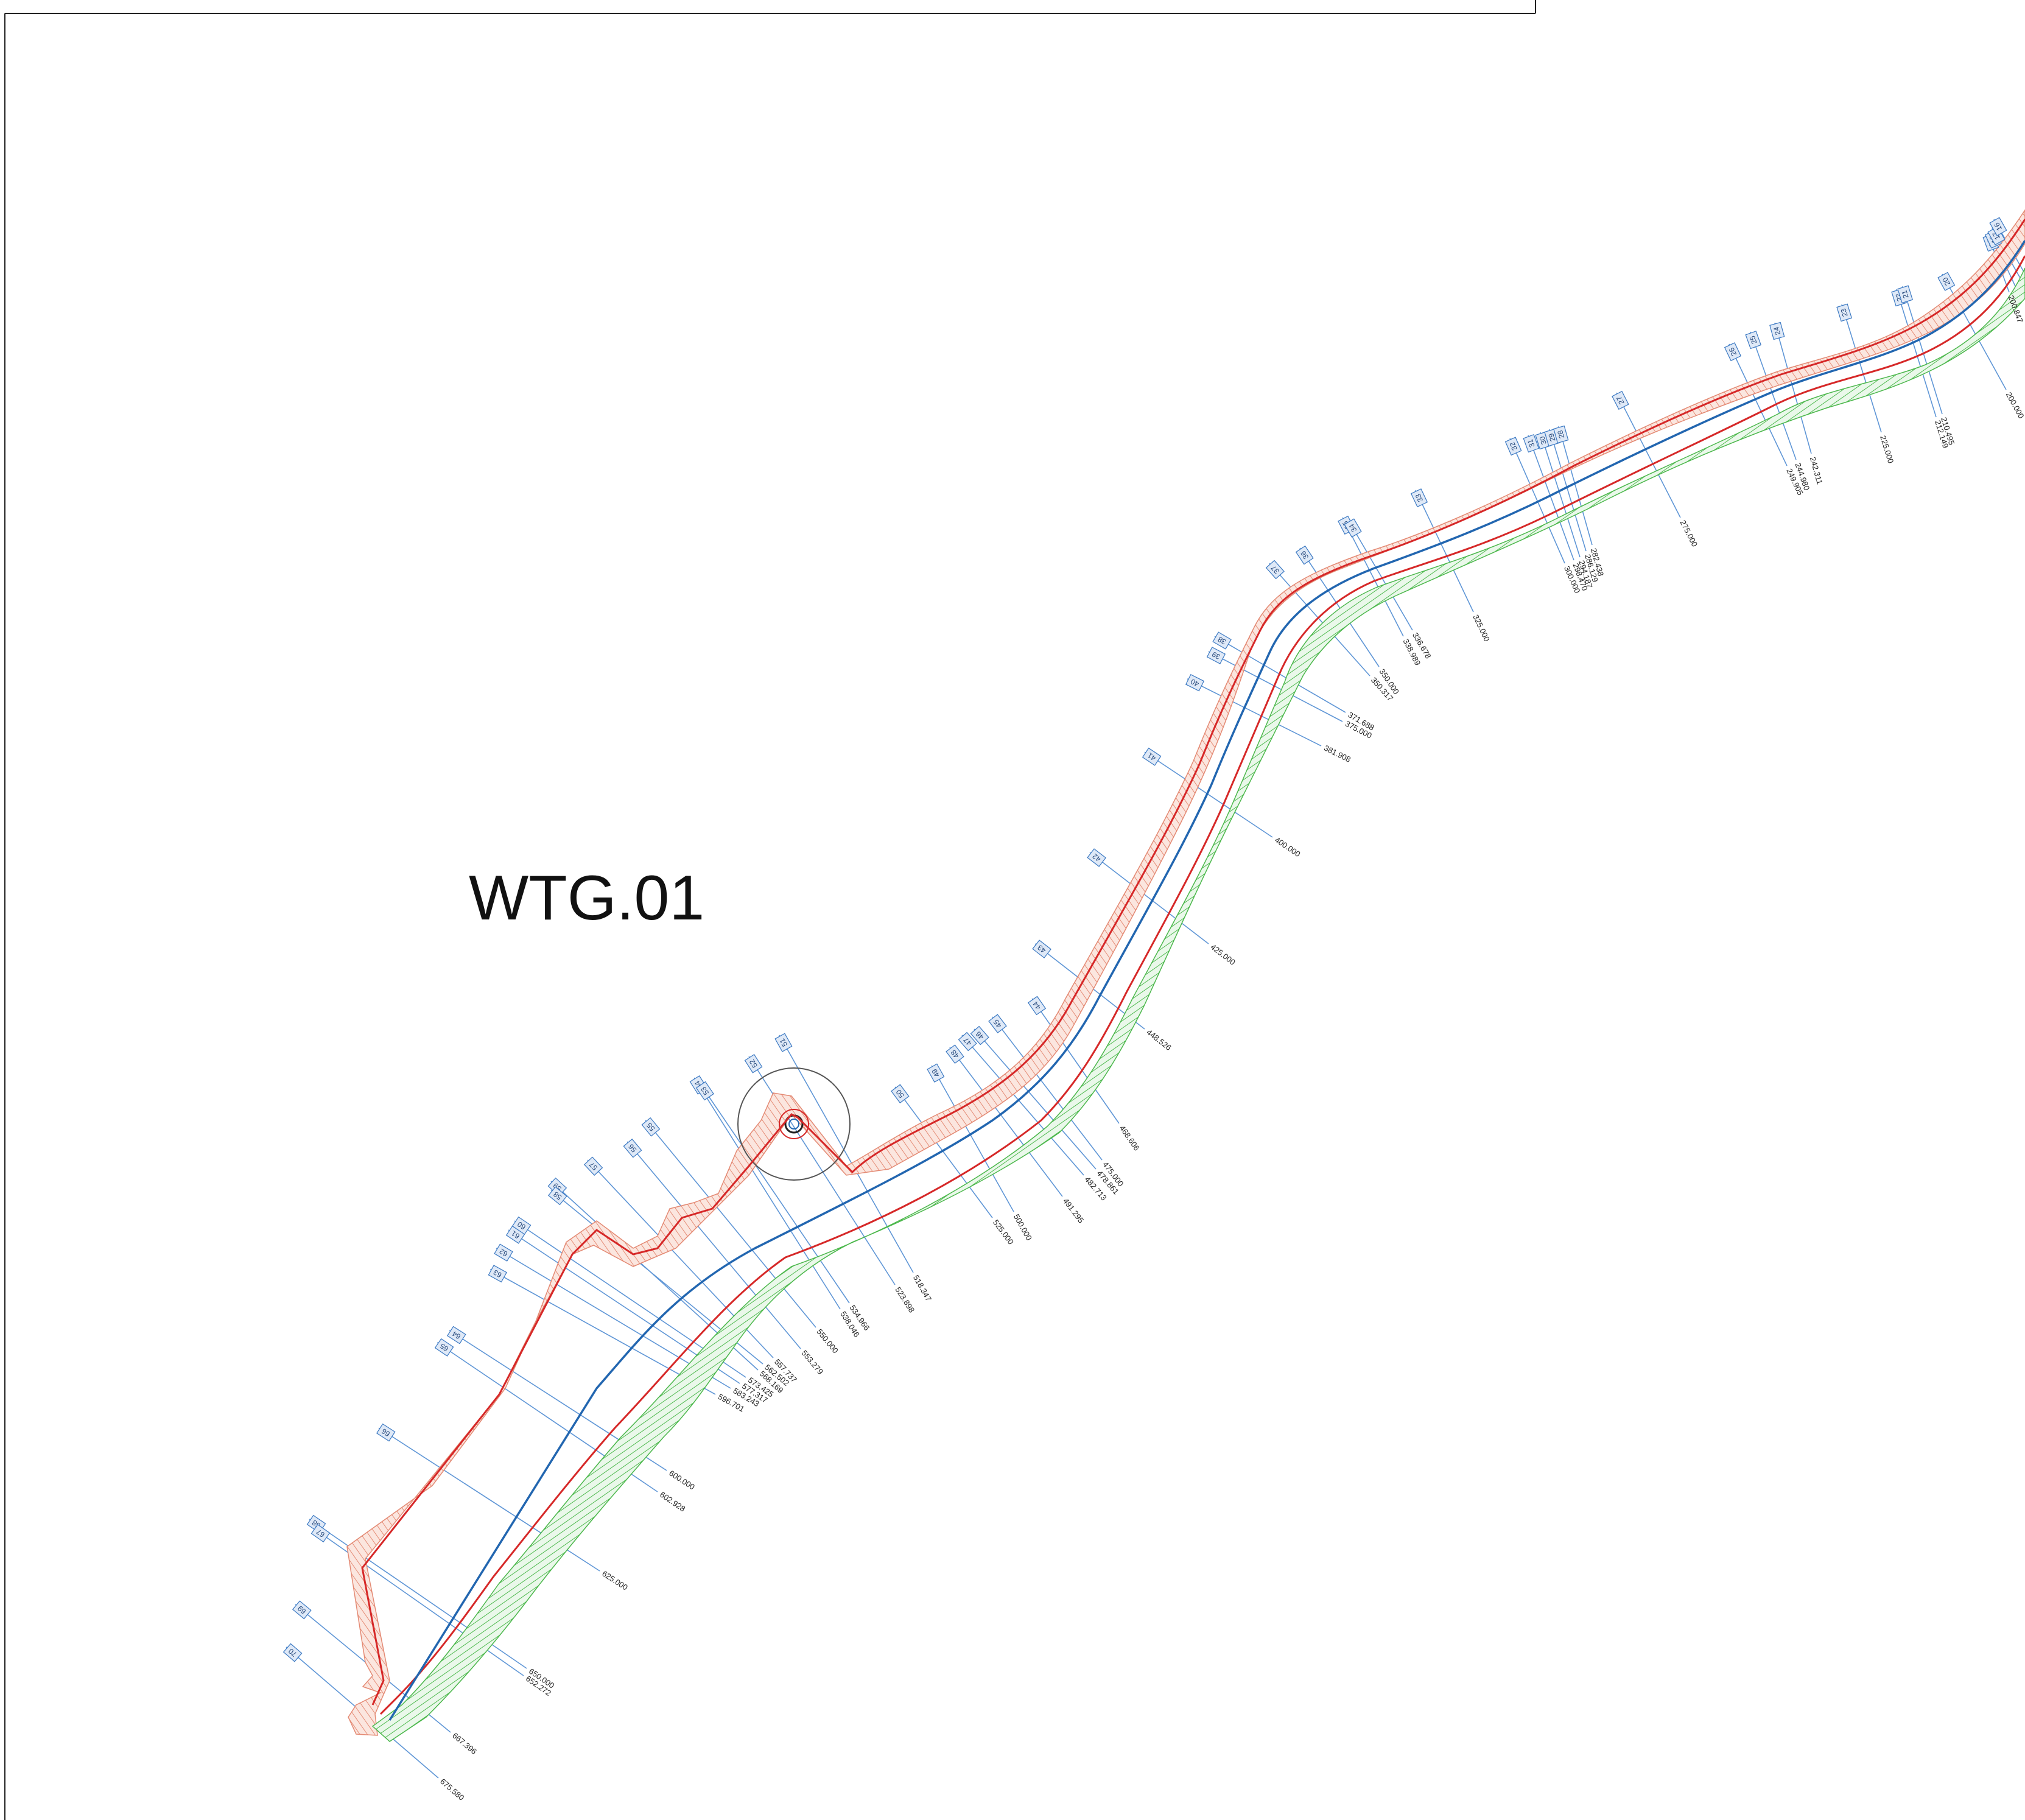 The image size is (2025, 1820). What do you see at coordinates (504, 1252) in the screenshot?
I see `section-tag-62: 62` at bounding box center [504, 1252].